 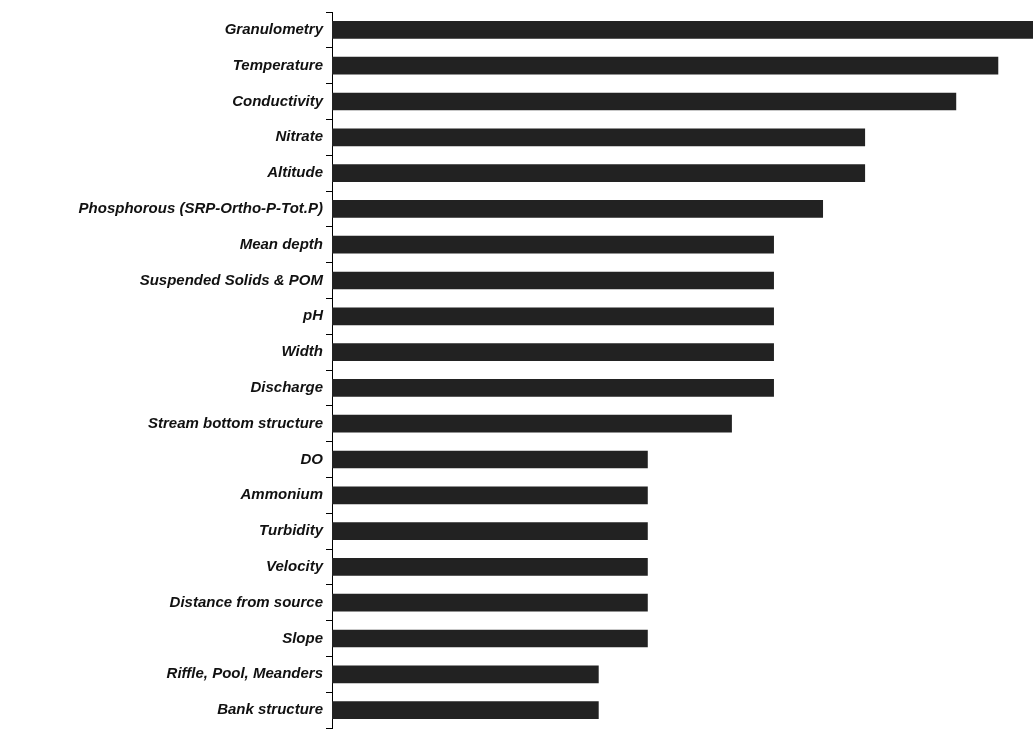 I want to click on y-tick-label: Width, so click(x=302, y=351).